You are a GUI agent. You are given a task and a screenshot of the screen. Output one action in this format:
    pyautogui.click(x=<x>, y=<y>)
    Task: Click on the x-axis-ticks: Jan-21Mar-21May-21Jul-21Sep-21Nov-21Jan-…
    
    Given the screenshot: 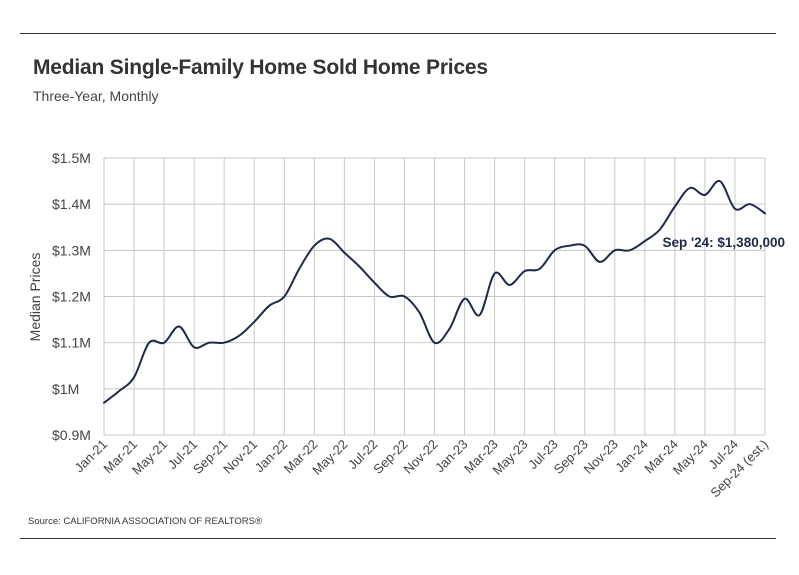 What is the action you would take?
    pyautogui.click(x=421, y=469)
    